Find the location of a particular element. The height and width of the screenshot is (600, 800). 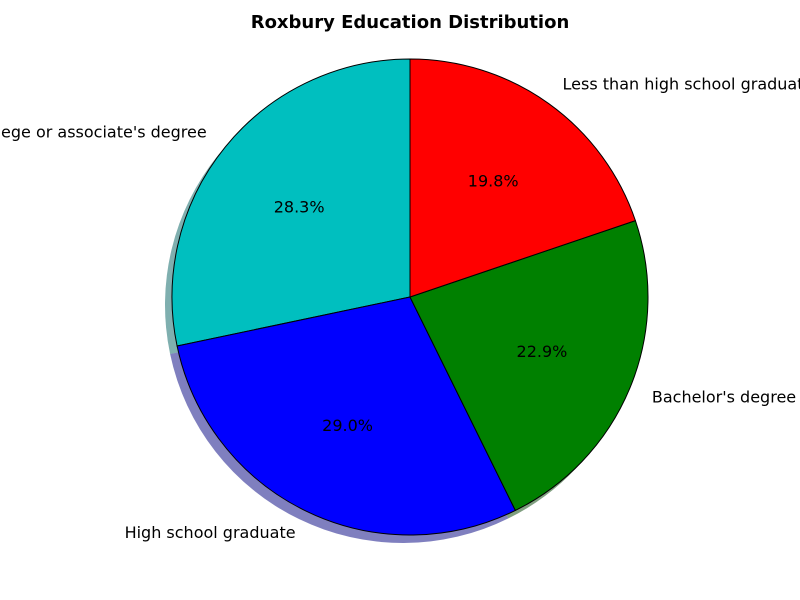

pie-slice-percent: 29.0% is located at coordinates (347, 425).